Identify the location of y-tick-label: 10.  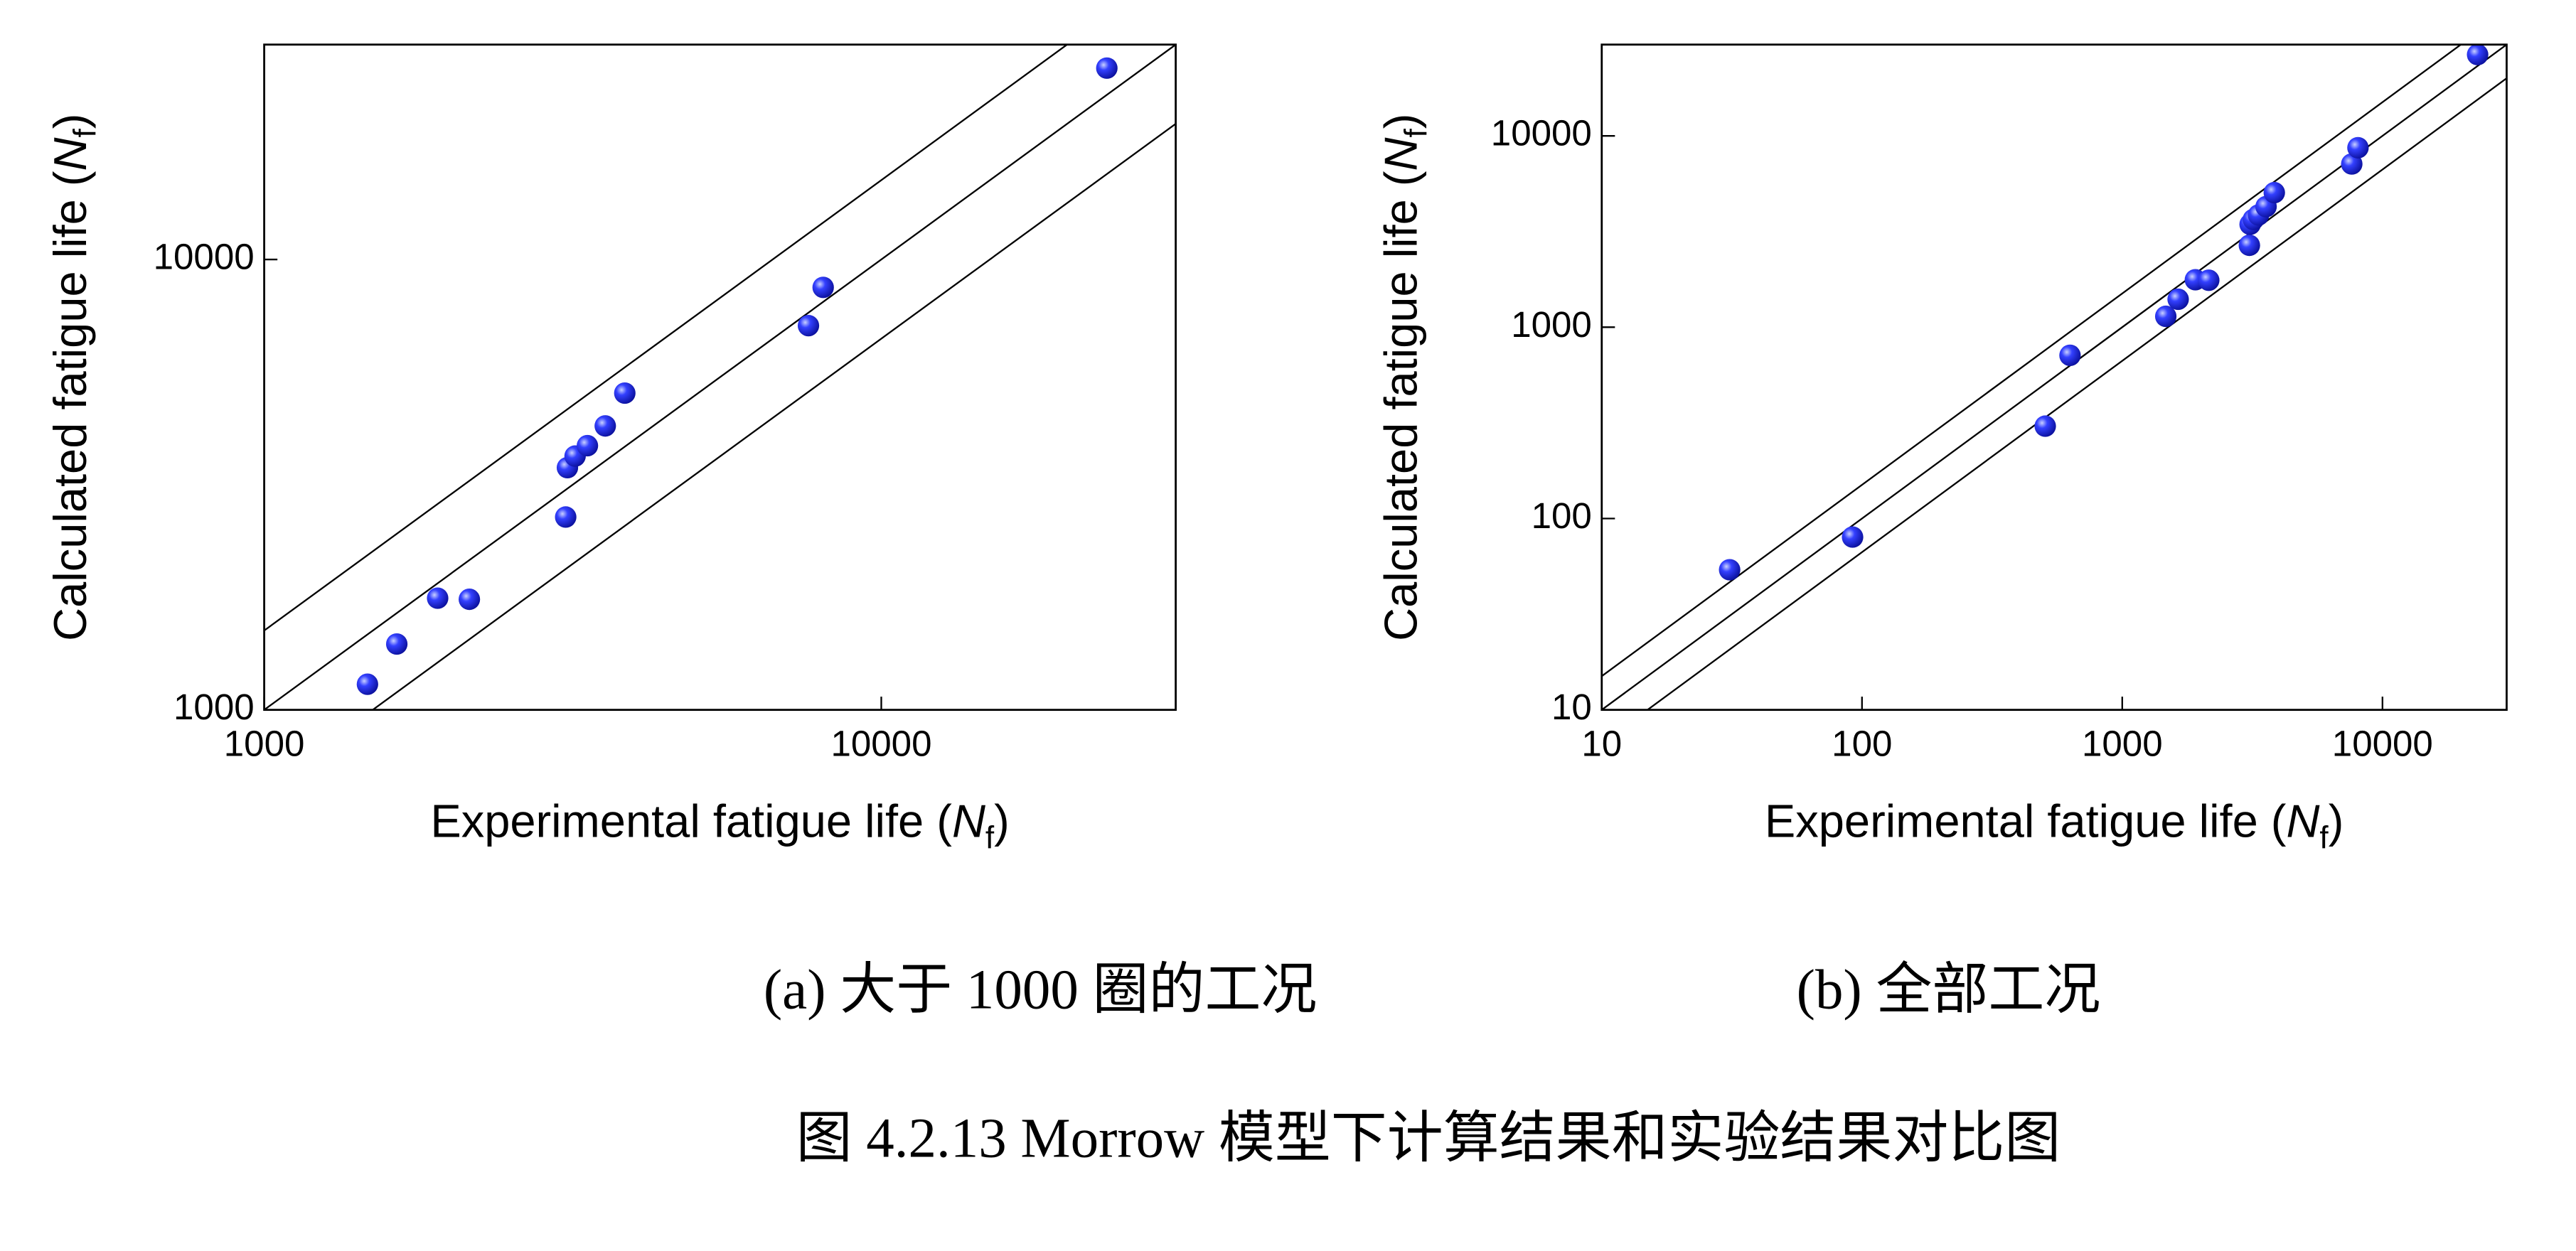
(1571, 707).